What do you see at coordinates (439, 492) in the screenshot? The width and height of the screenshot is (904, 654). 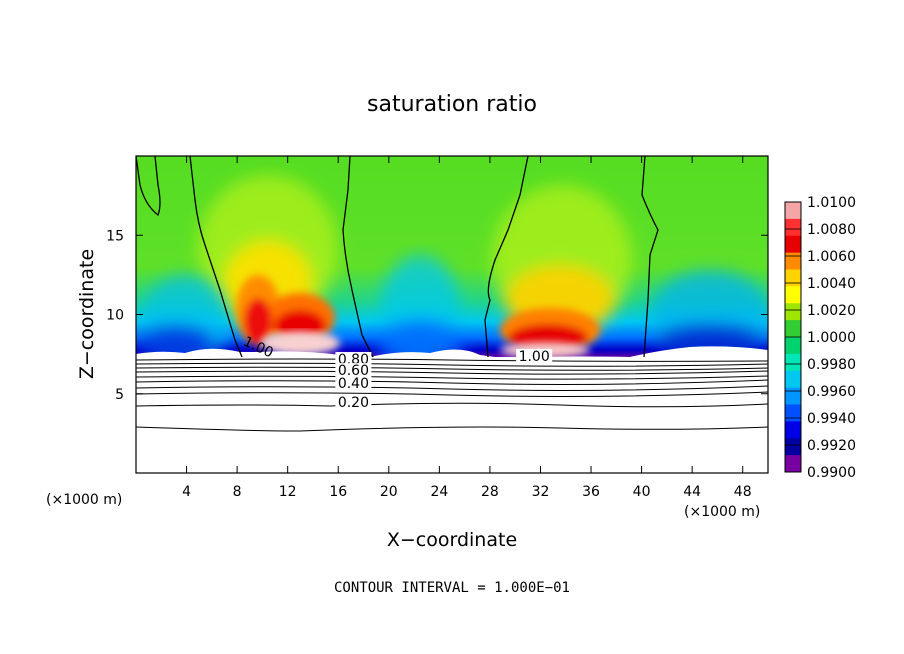 I see `x-tick-label: 24` at bounding box center [439, 492].